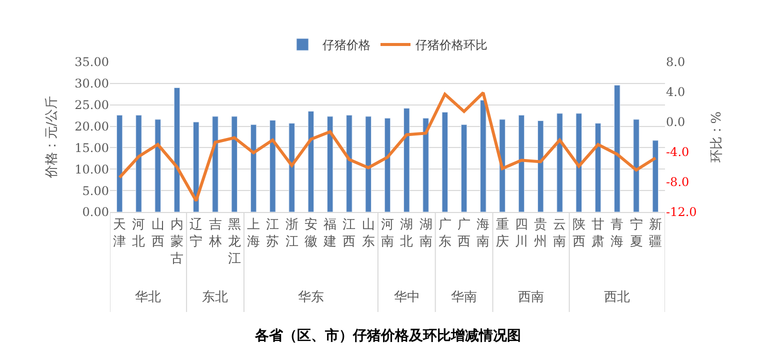  What do you see at coordinates (716, 137) in the screenshot?
I see `y2-axis-title: 环比：%` at bounding box center [716, 137].